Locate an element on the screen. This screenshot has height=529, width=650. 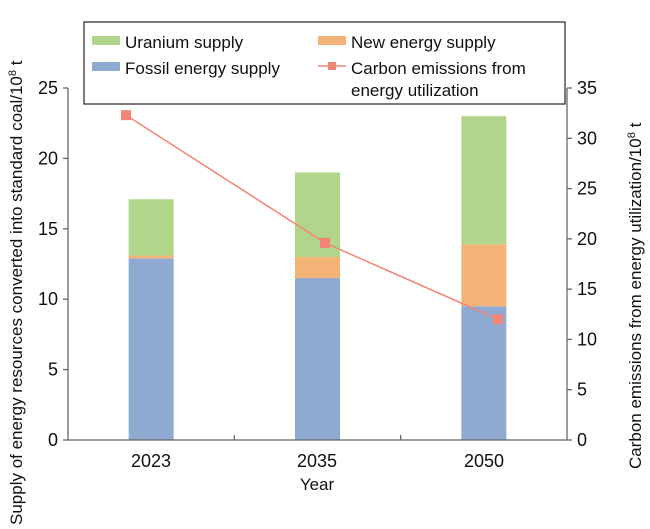
y2-tick-label: 0 is located at coordinates (582, 440).